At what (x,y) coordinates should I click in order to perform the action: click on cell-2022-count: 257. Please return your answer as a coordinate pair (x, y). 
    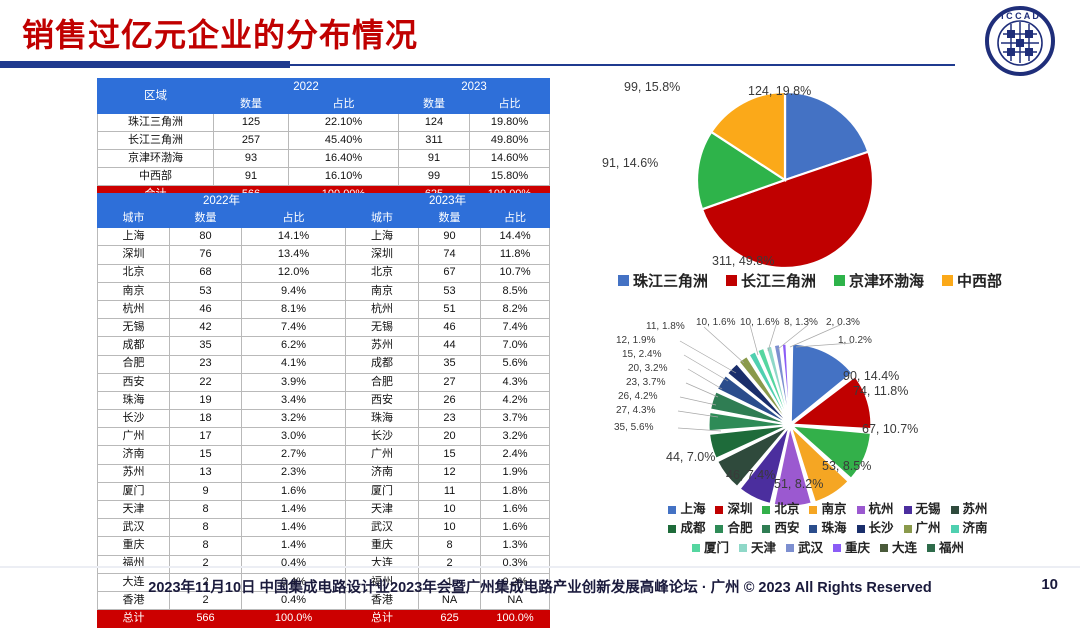
    Looking at the image, I should click on (251, 140).